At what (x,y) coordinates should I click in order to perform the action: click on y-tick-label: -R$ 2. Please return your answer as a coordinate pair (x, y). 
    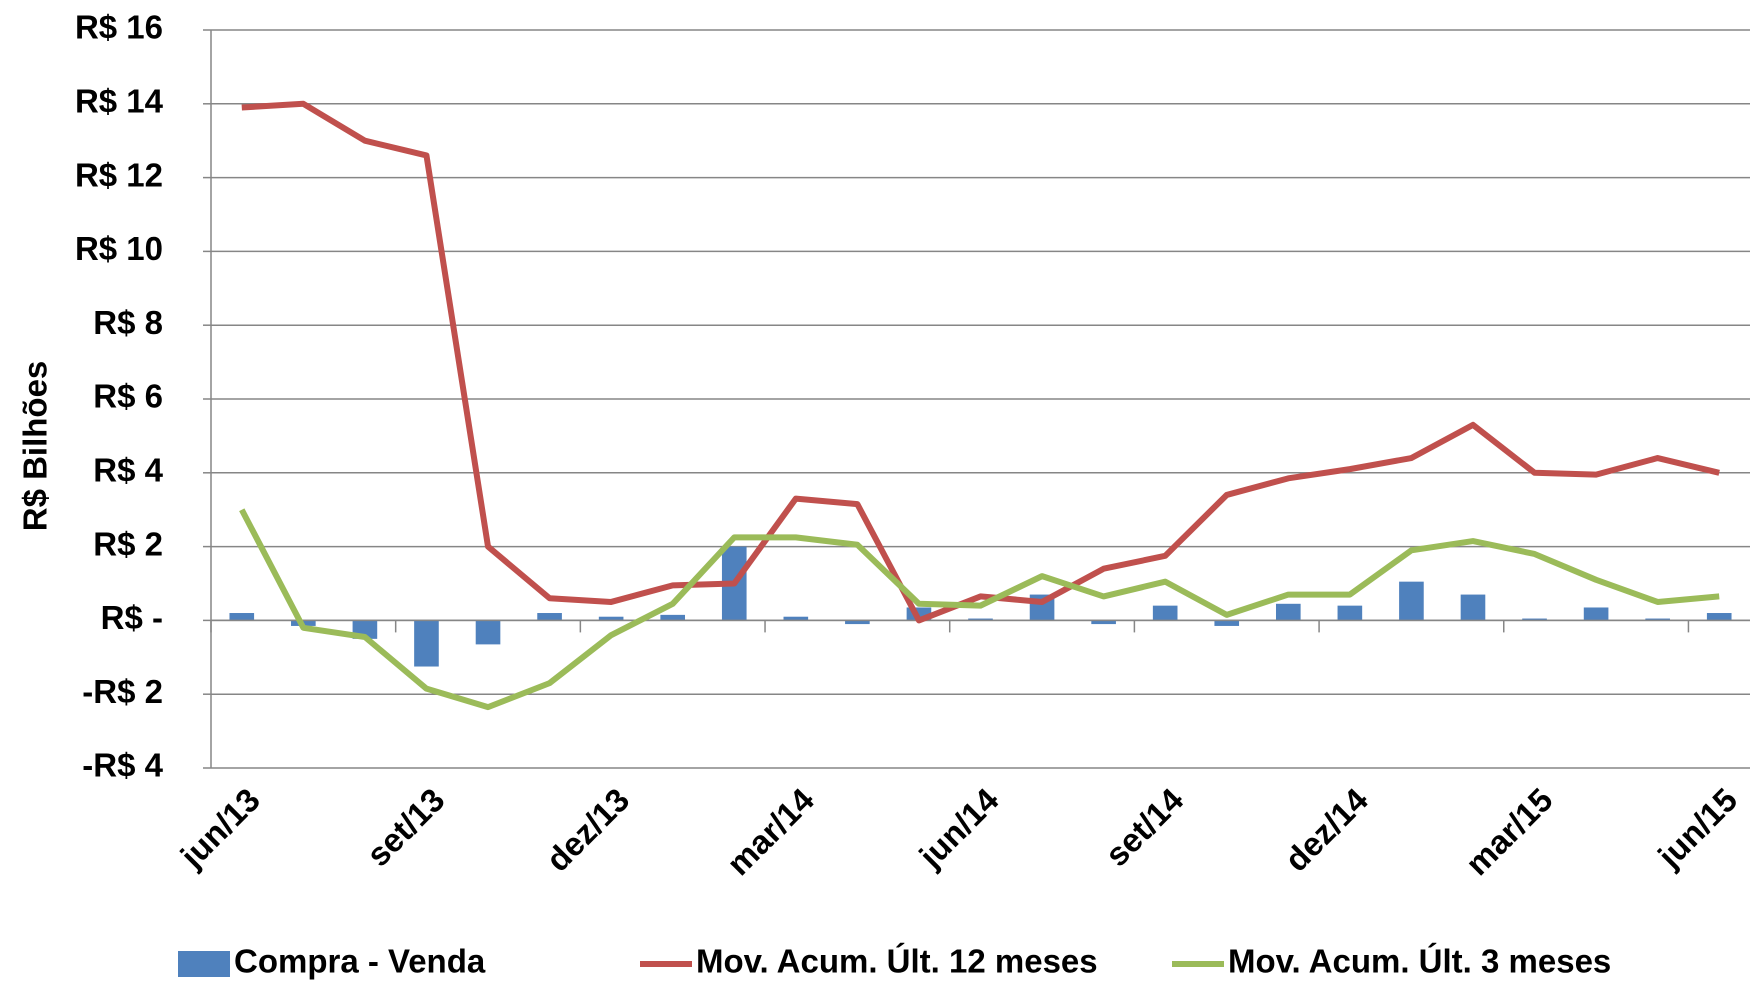
    Looking at the image, I should click on (122, 691).